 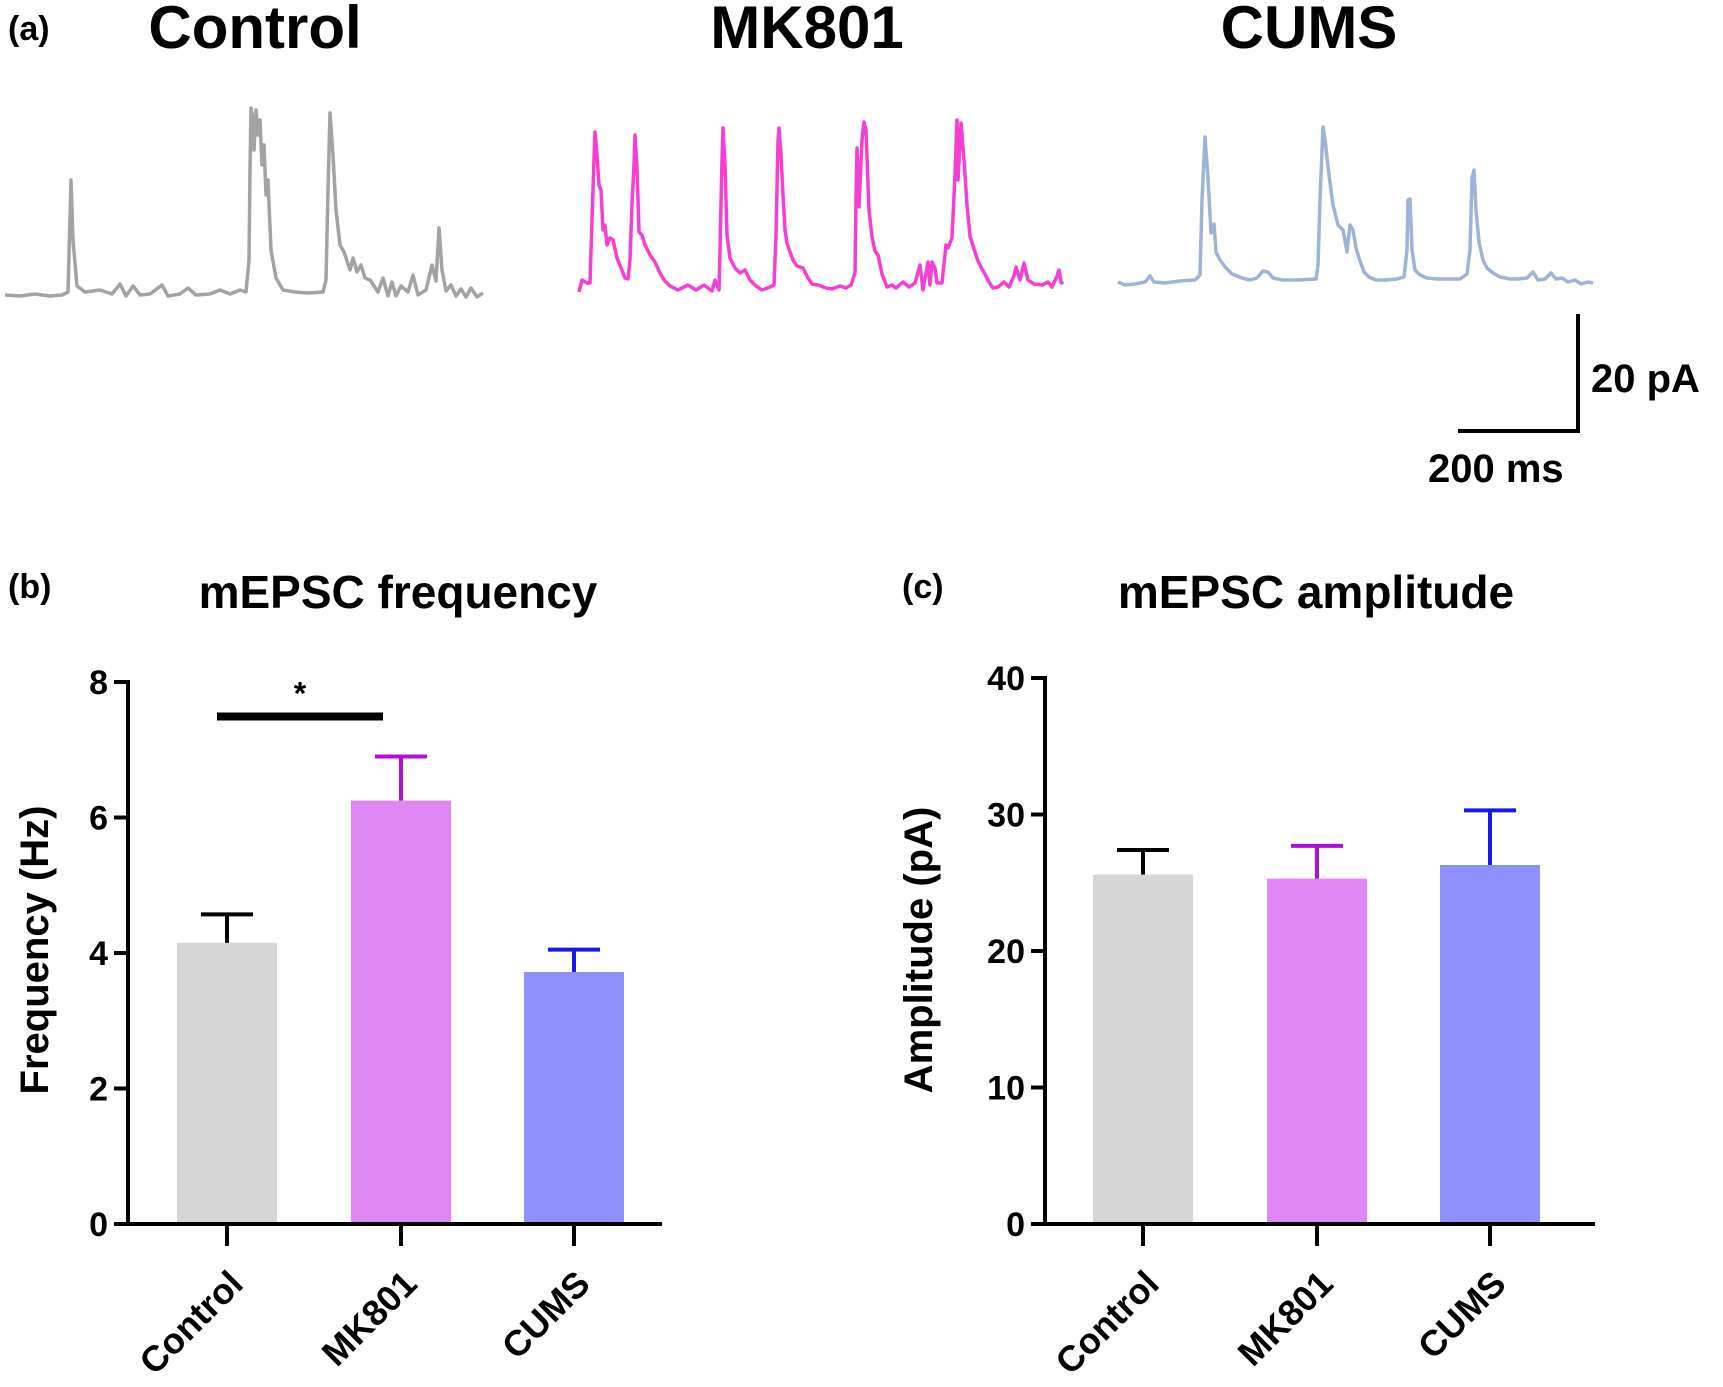 What do you see at coordinates (1006, 1089) in the screenshot?
I see `y-tick-label: 10` at bounding box center [1006, 1089].